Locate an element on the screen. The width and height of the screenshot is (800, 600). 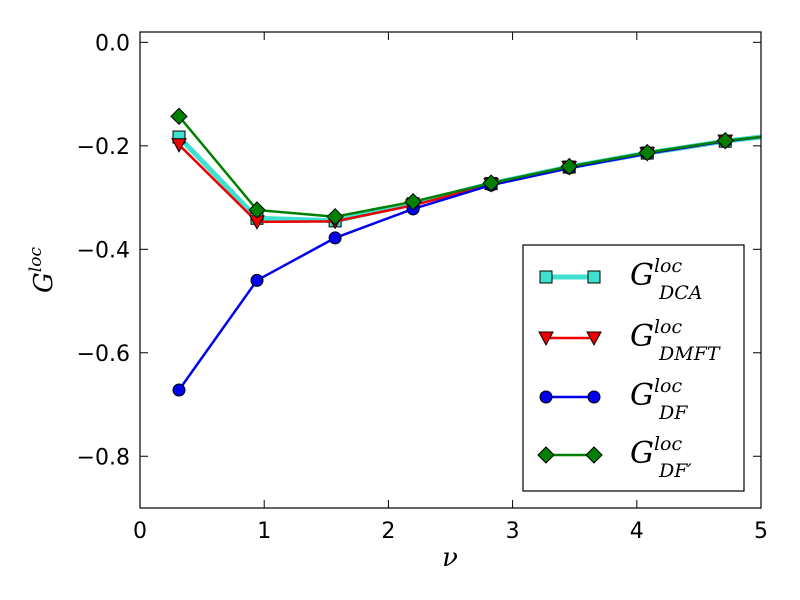
x-tick-label: 5 is located at coordinates (761, 531).